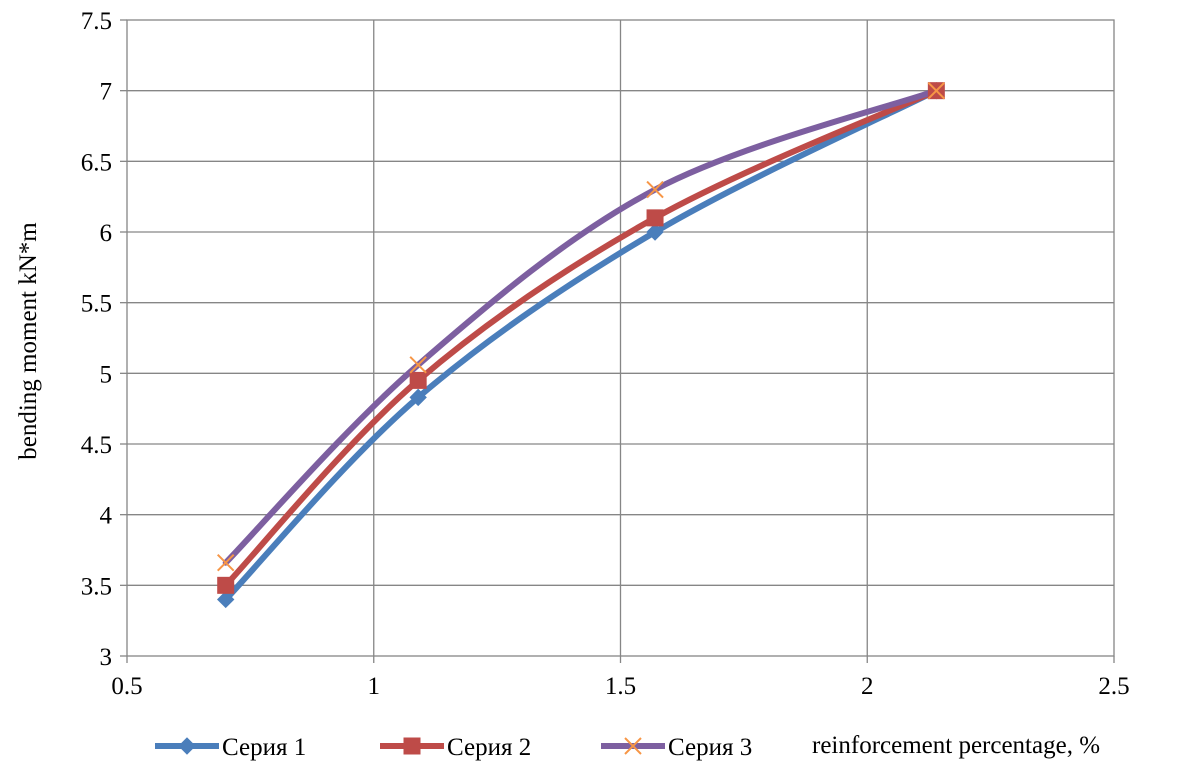 The width and height of the screenshot is (1192, 774). Describe the element at coordinates (710, 747) in the screenshot. I see `legend-label: Серия 3` at that location.